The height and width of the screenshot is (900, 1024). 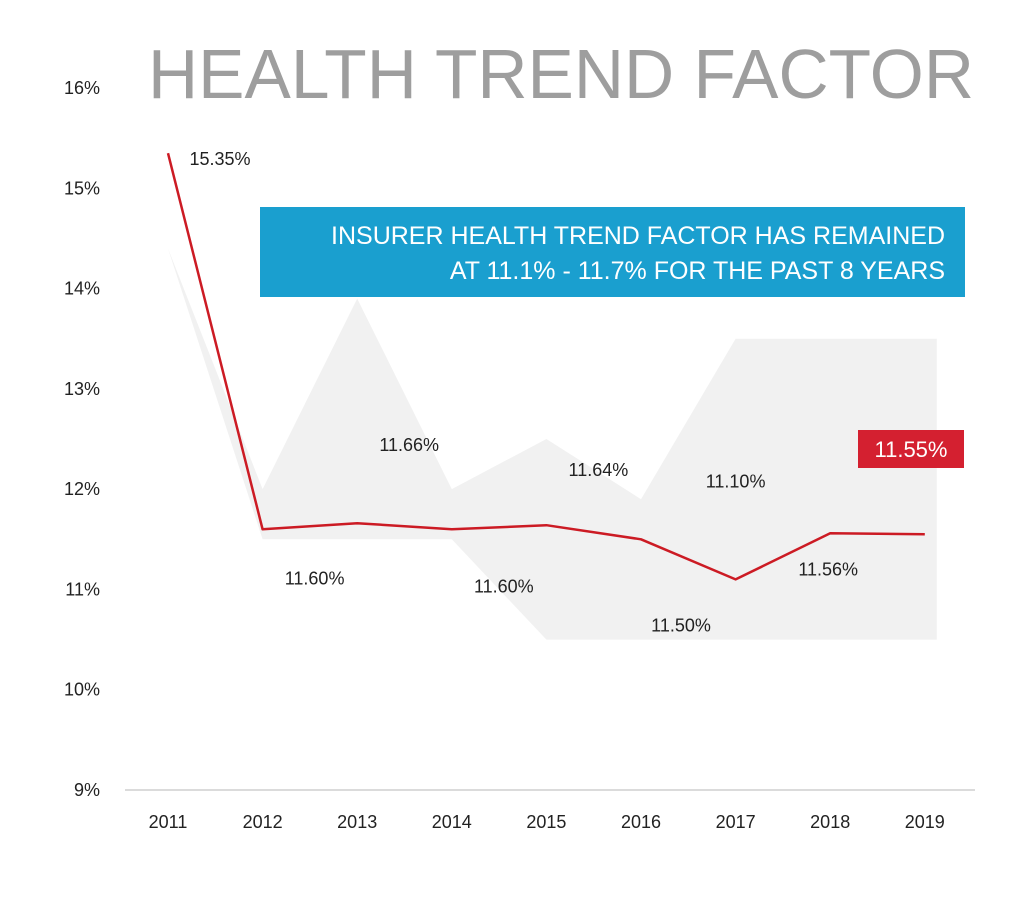 What do you see at coordinates (409, 445) in the screenshot?
I see `data-label: 11.66%` at bounding box center [409, 445].